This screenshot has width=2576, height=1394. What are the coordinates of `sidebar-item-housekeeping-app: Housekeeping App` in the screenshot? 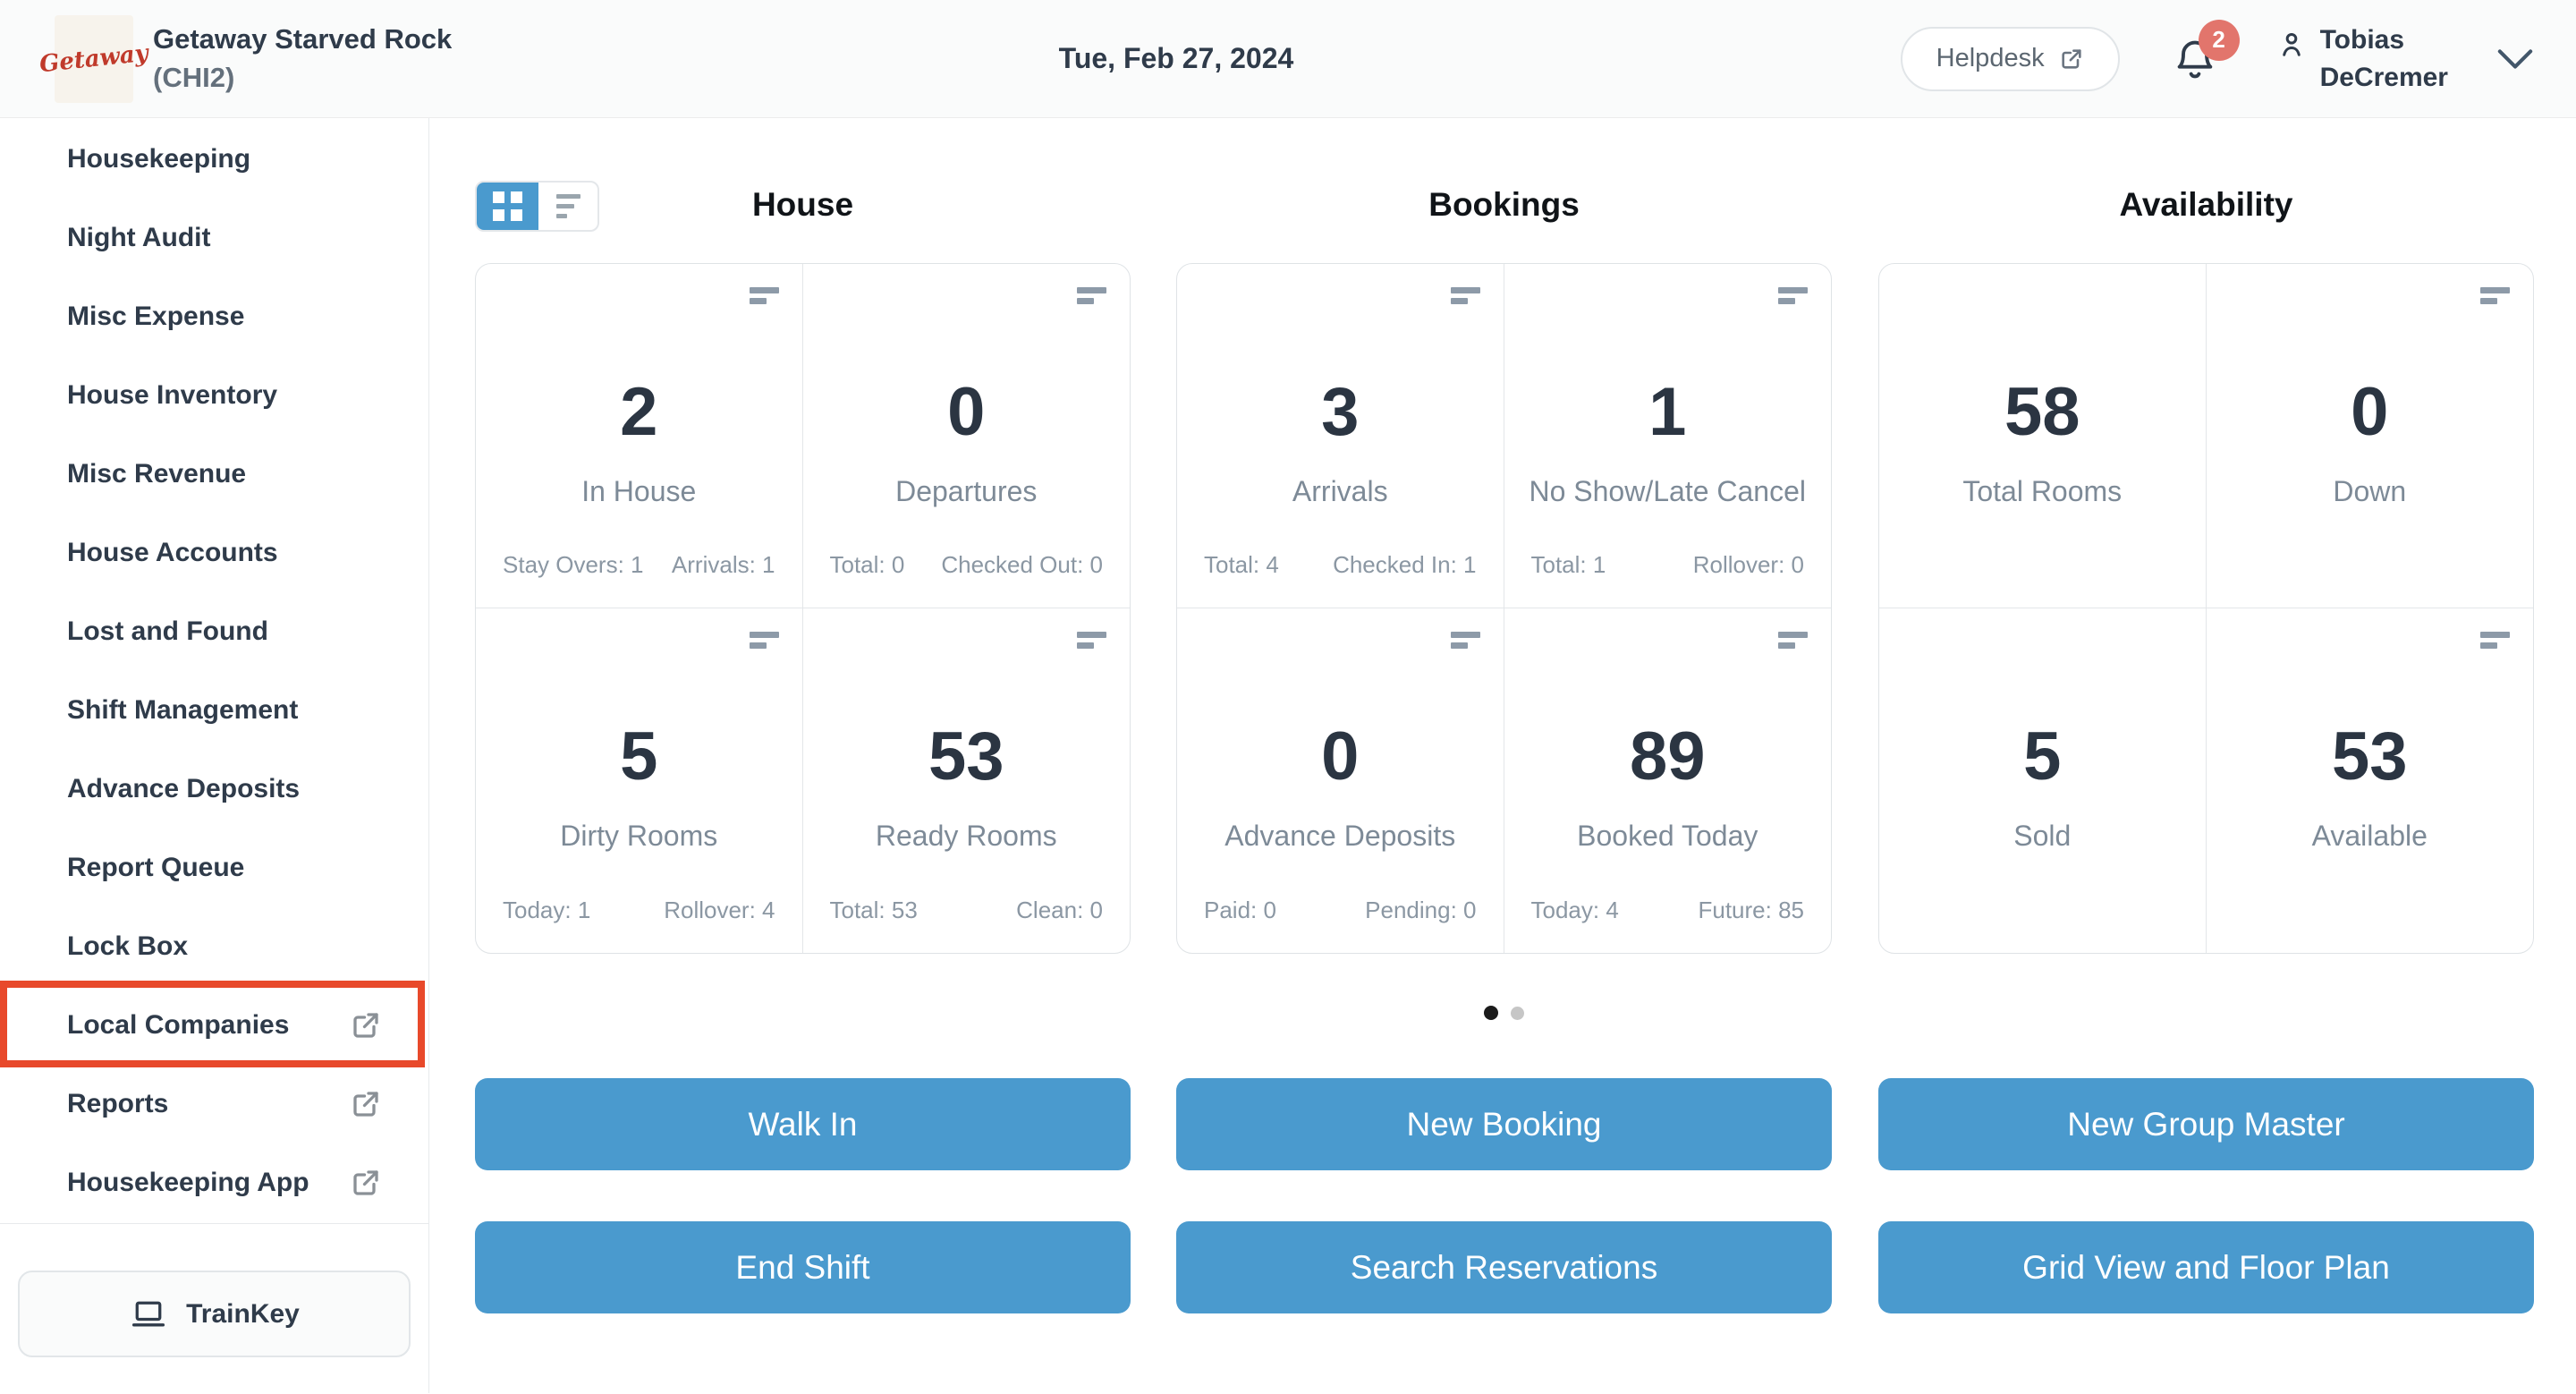 It's located at (214, 1183).